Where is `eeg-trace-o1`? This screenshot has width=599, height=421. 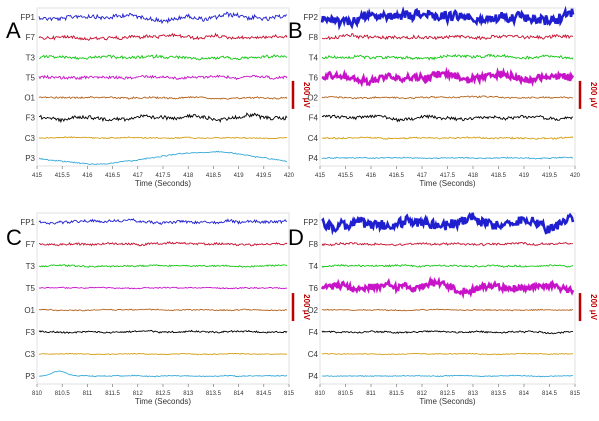 eeg-trace-o1 is located at coordinates (163, 97).